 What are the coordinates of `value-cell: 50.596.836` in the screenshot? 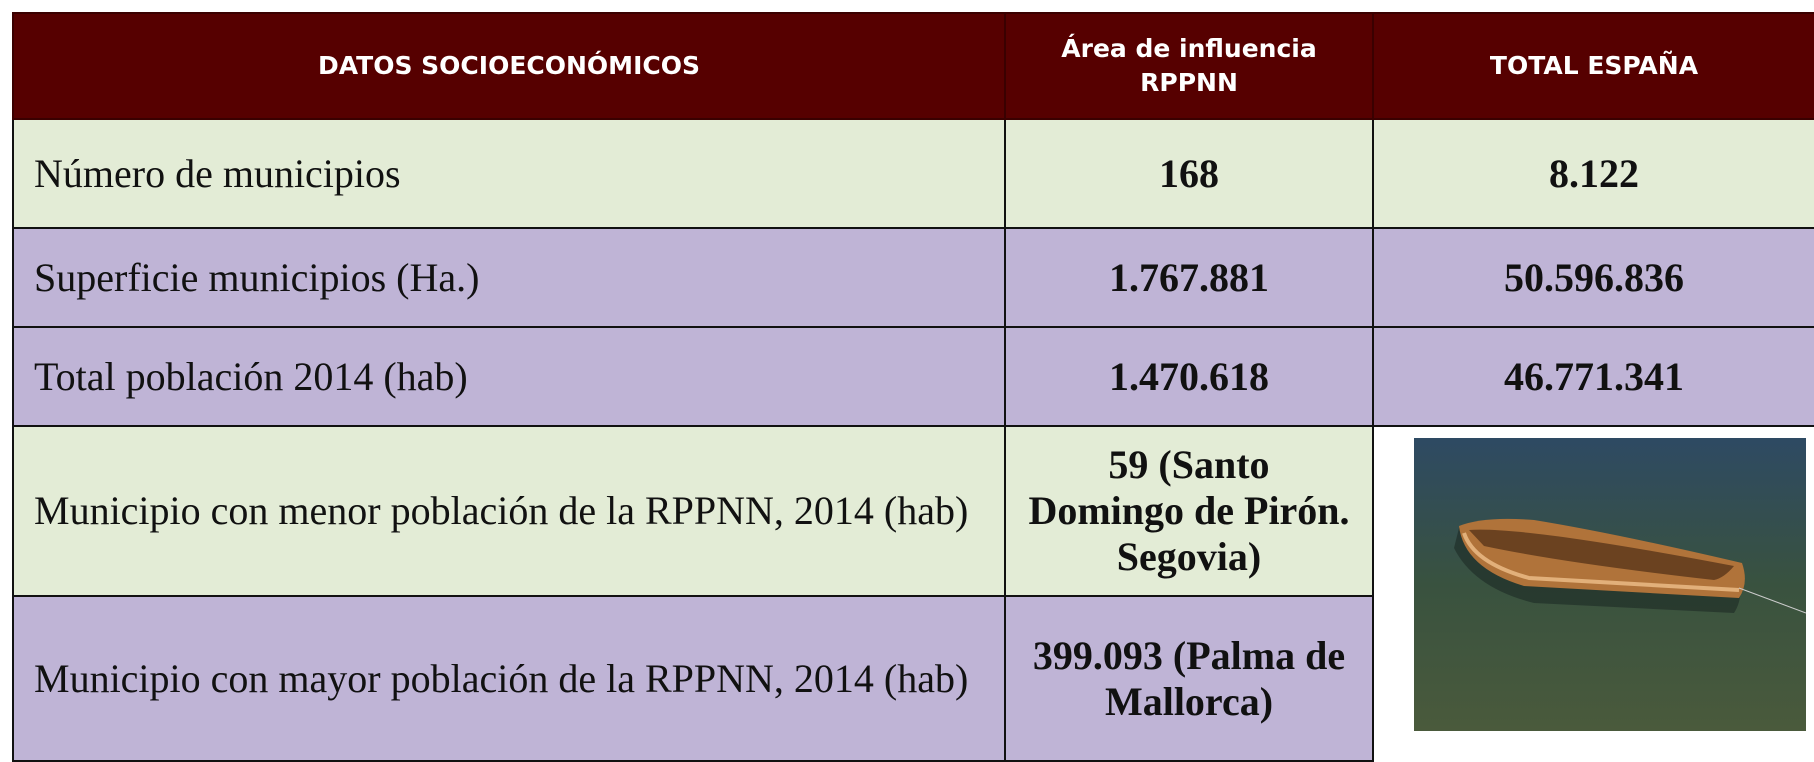 It's located at (1593, 277).